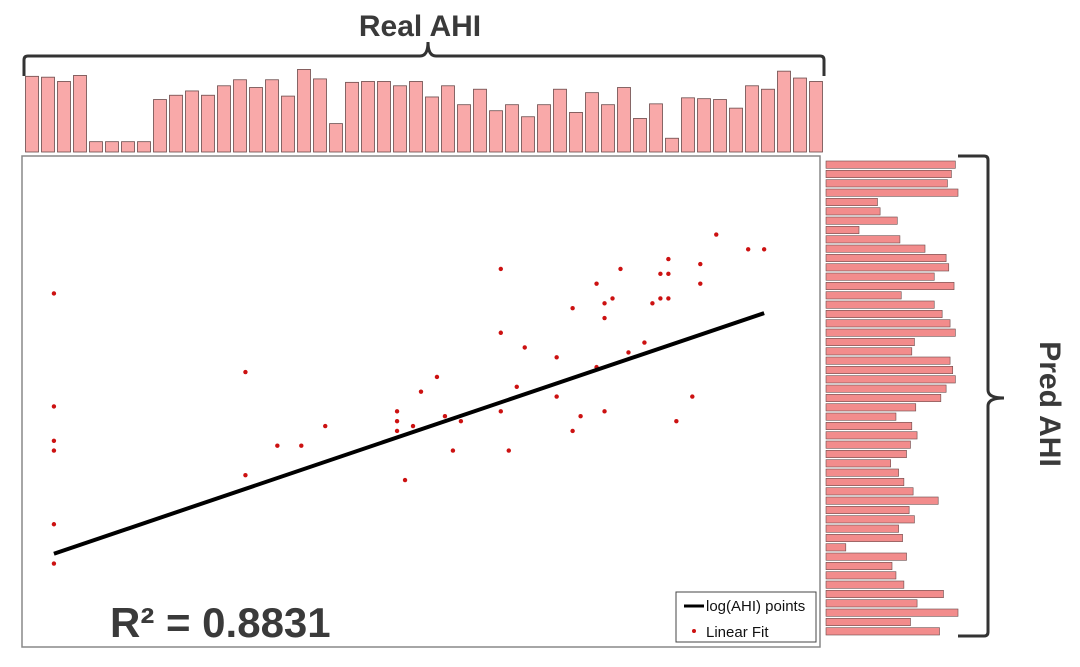  I want to click on legend-entry-fit: Linear Fit, so click(737, 632).